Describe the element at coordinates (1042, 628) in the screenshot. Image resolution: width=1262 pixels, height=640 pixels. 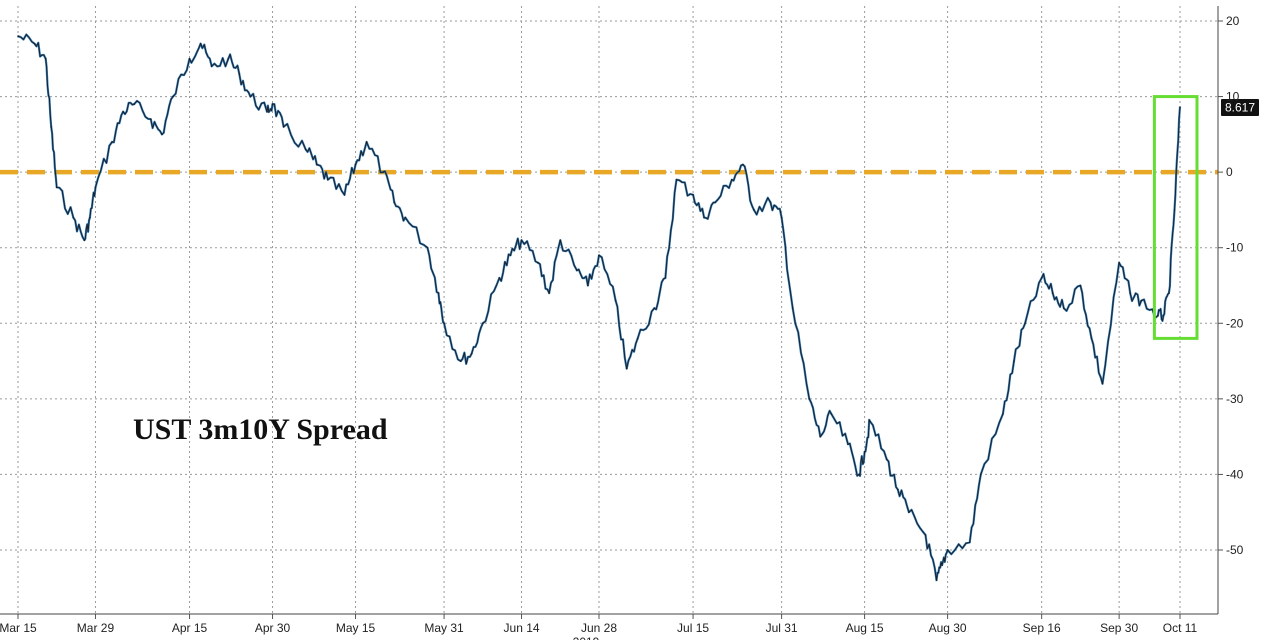
I see `x-tick-label: Sep 16` at that location.